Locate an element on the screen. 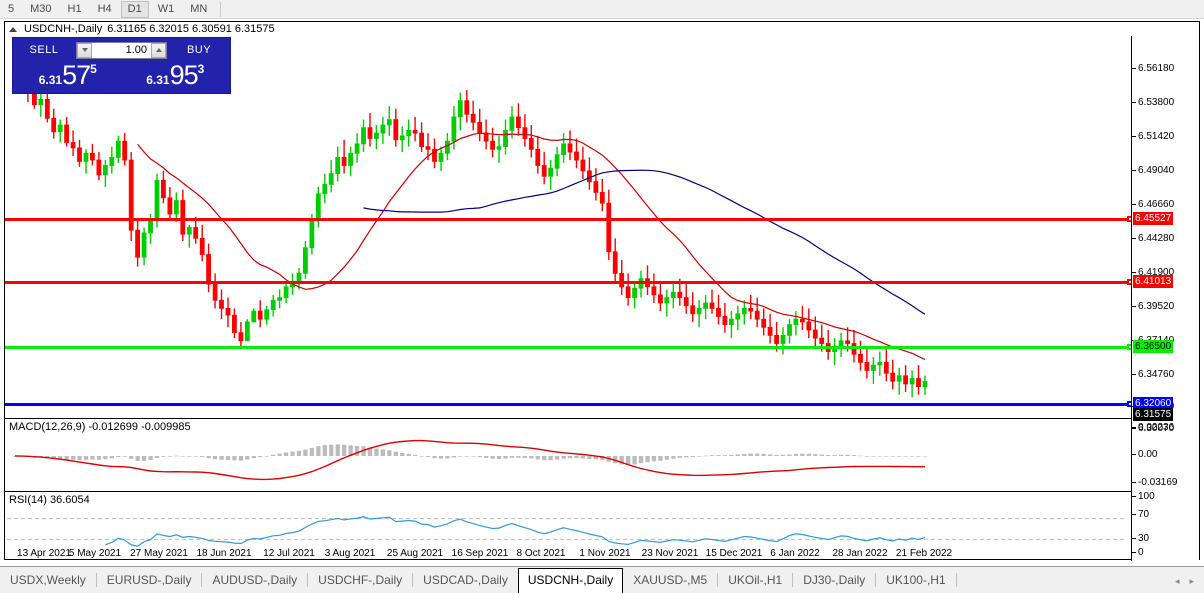  buy-button: BUY is located at coordinates (199, 50).